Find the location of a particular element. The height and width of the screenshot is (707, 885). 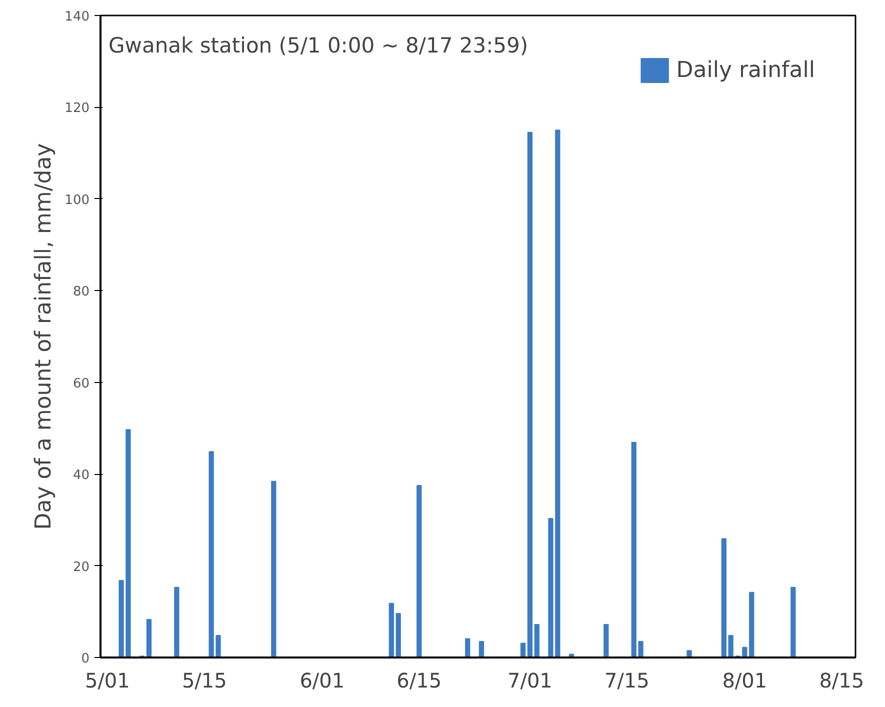

x-tick-label: 7/15 is located at coordinates (627, 680).